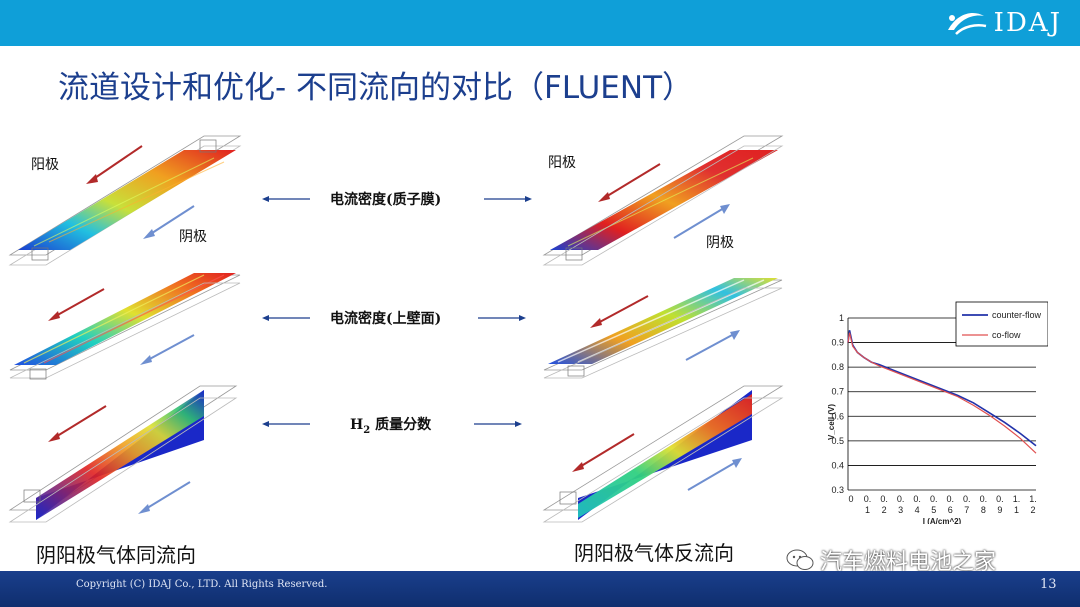 This screenshot has width=1080, height=607. Describe the element at coordinates (1006, 335) in the screenshot. I see `legend-label: co-flow` at that location.